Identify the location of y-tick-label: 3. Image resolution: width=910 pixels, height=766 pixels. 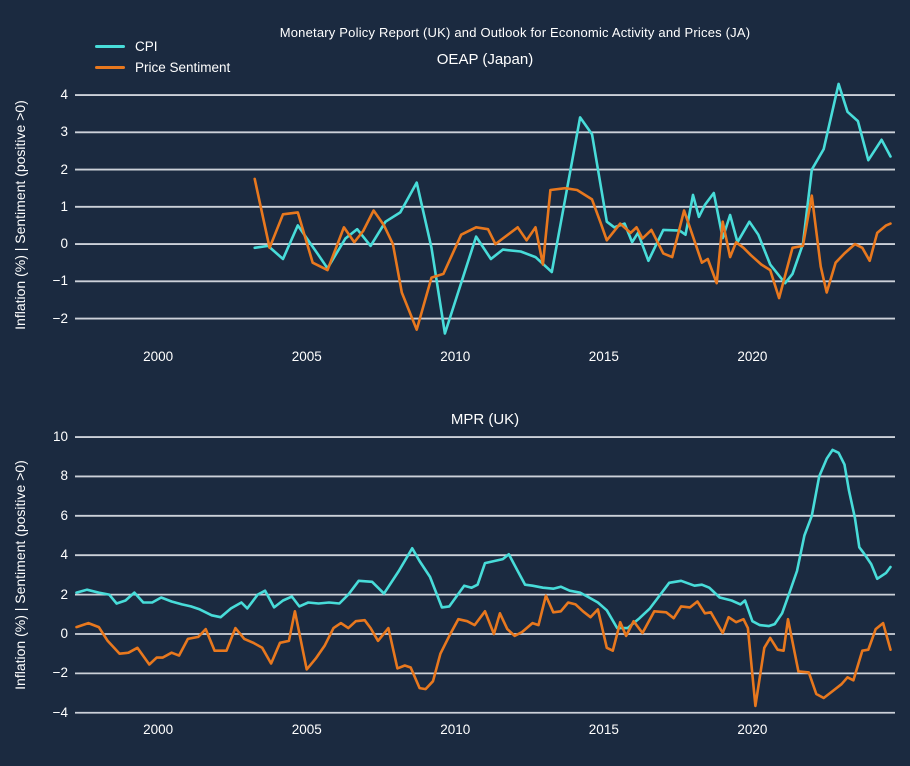
(64, 132).